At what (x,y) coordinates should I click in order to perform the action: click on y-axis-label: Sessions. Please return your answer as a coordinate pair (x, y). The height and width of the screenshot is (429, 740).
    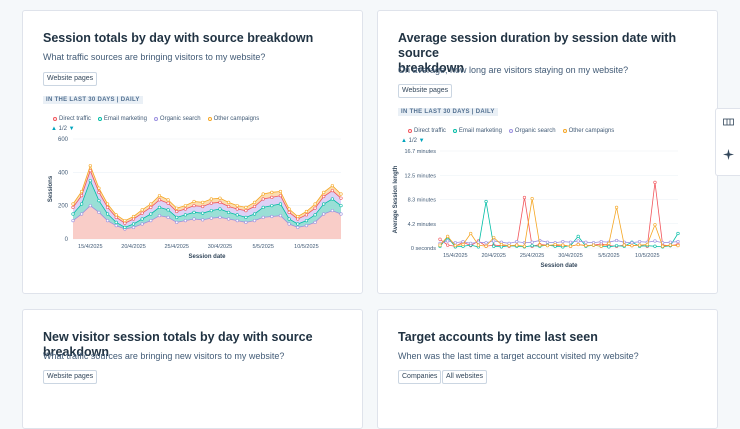
    Looking at the image, I should click on (51, 188).